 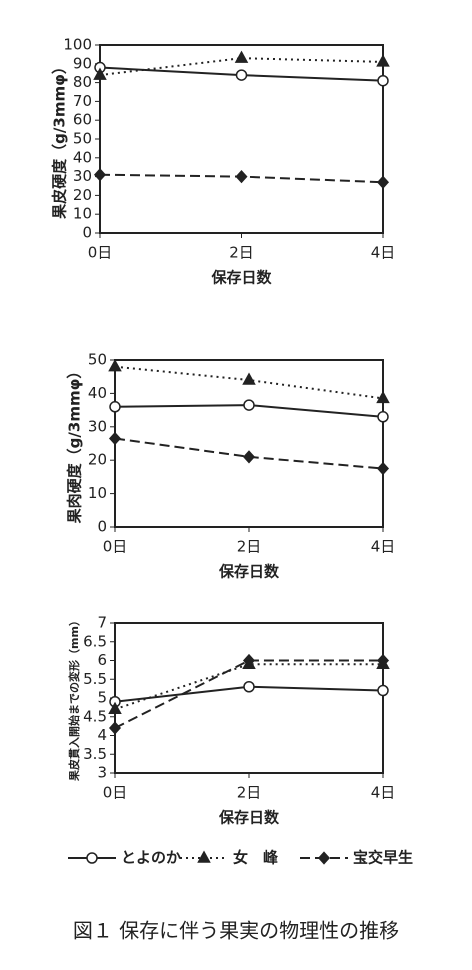 What do you see at coordinates (95, 754) in the screenshot?
I see `y-tick-label: 3.5` at bounding box center [95, 754].